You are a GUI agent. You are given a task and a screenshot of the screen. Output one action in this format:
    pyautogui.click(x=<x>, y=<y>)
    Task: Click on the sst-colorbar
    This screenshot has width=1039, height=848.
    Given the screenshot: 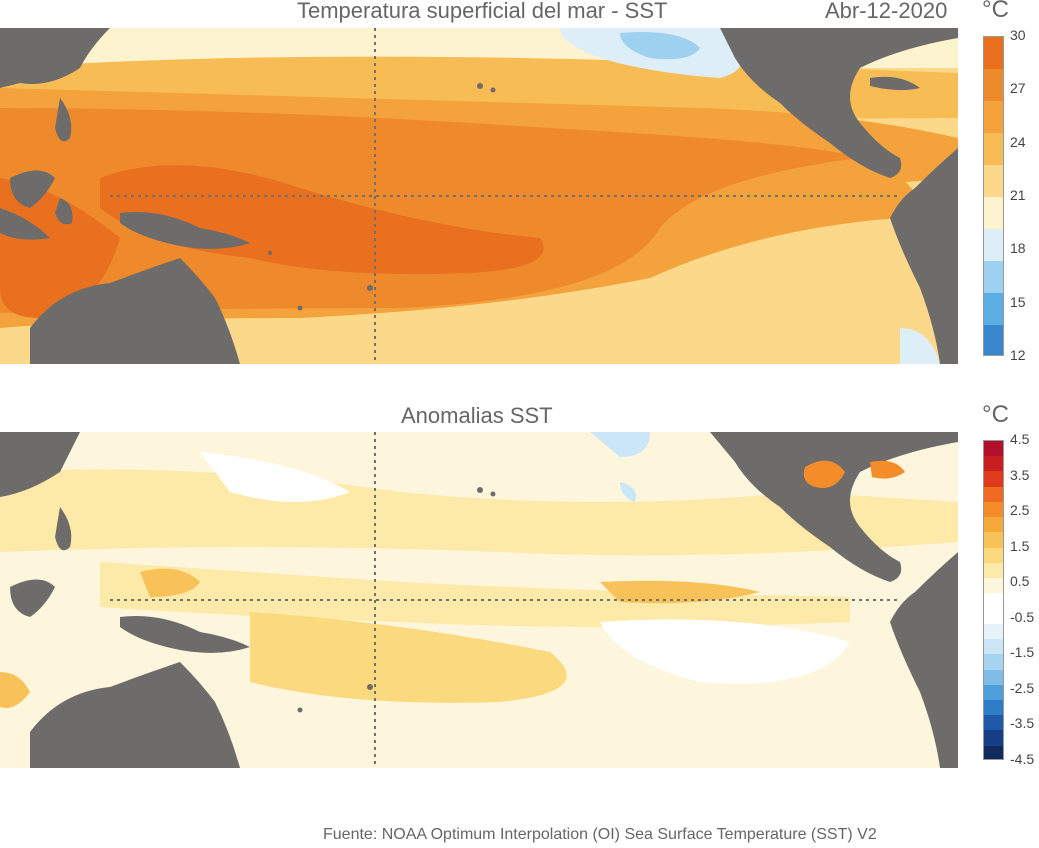 What is the action you would take?
    pyautogui.click(x=993, y=196)
    